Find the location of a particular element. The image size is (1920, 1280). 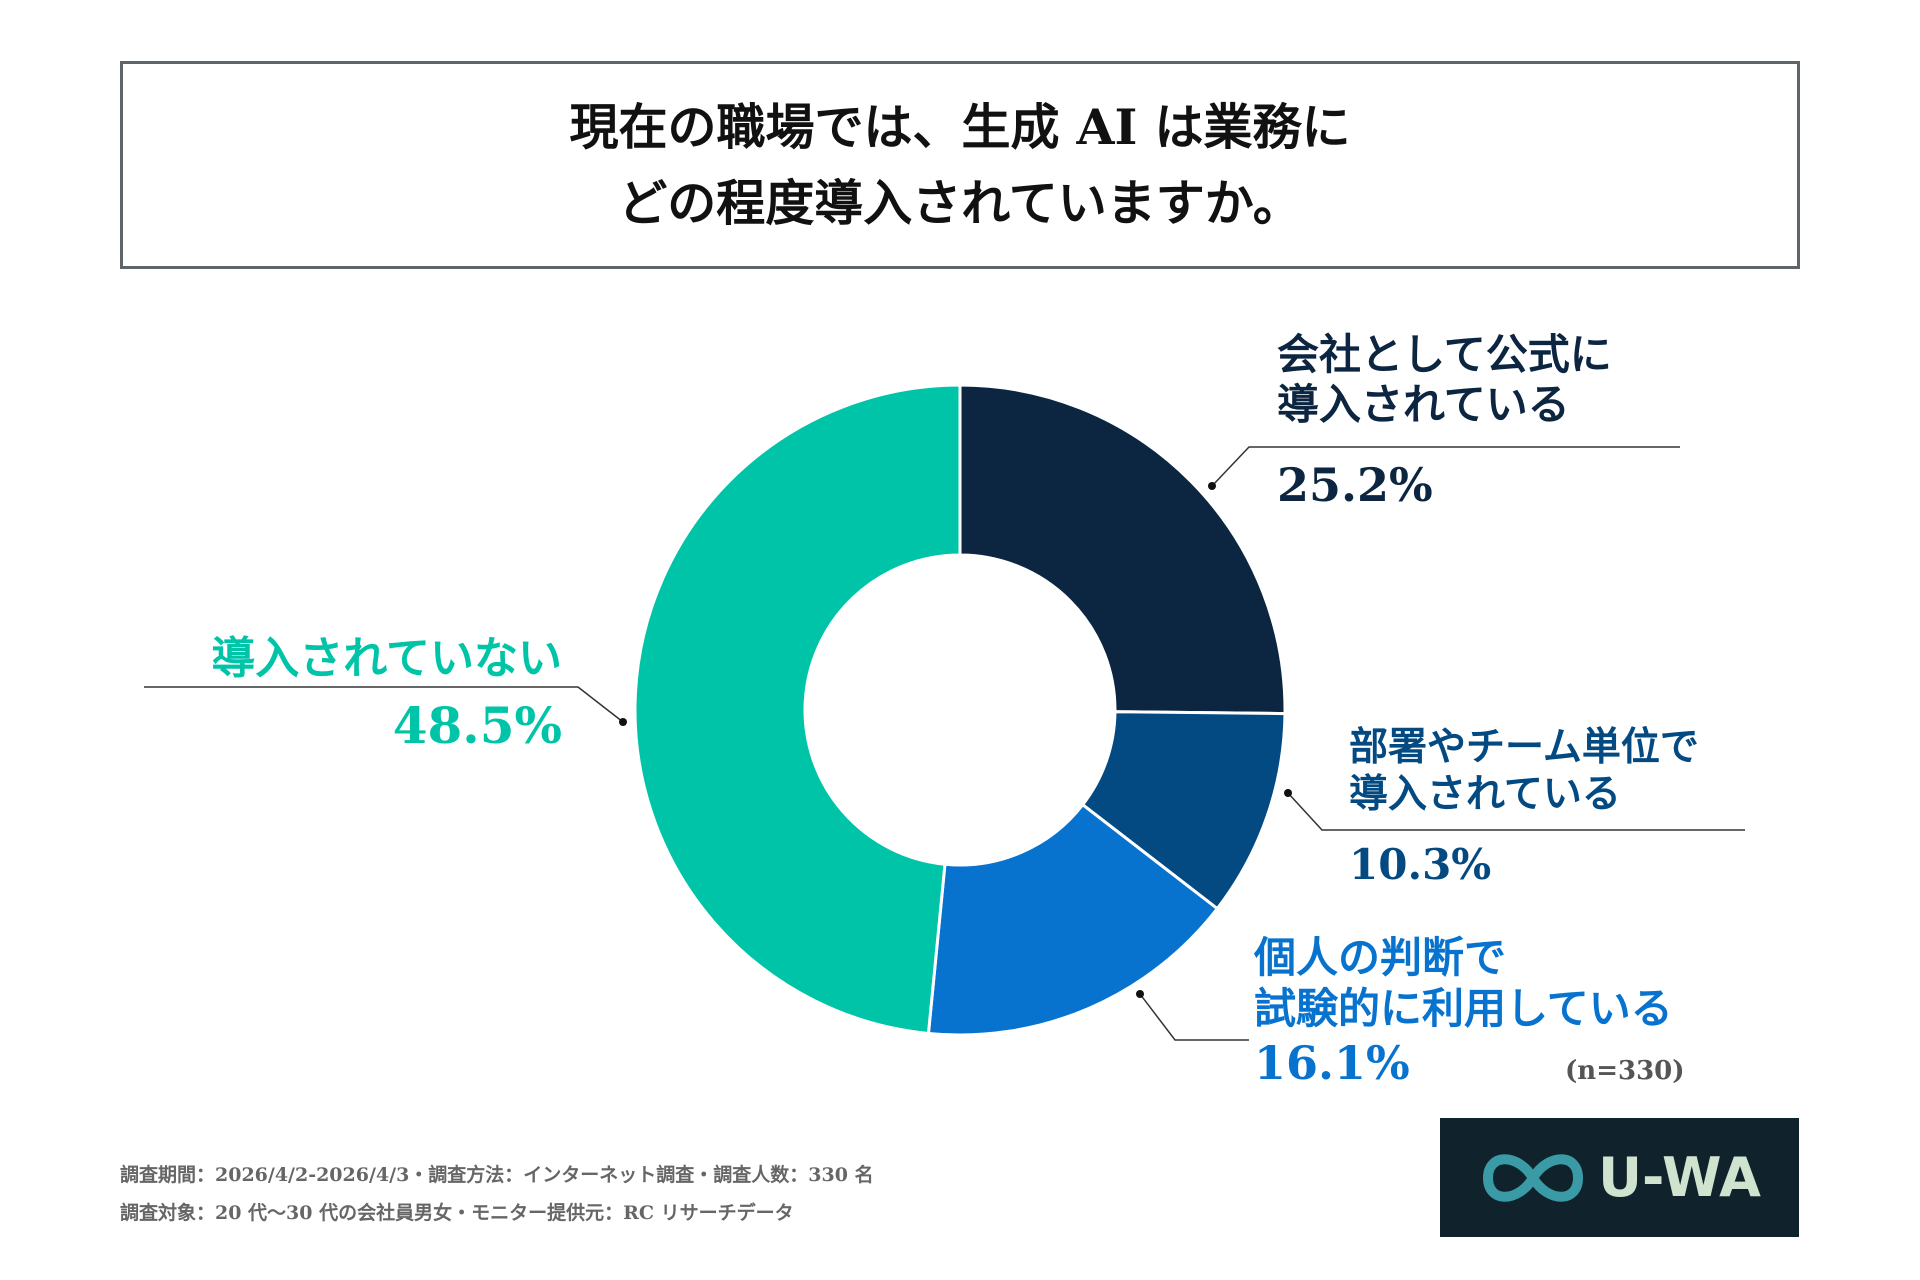

slice-label-0-line-2: 導入されている is located at coordinates (1423, 404).